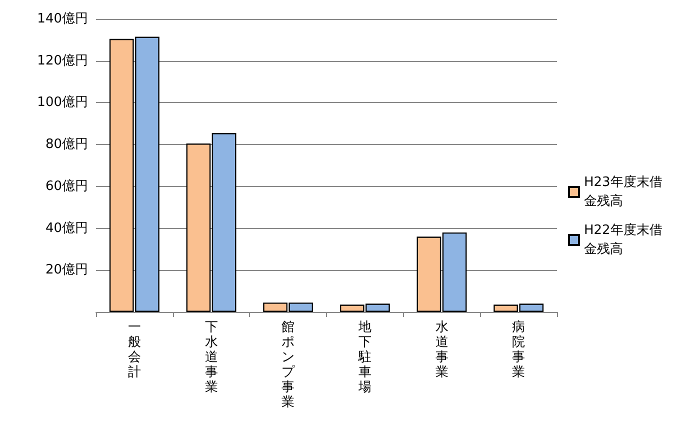 This screenshot has height=432, width=681. I want to click on y-tick-label: 100億円, so click(62, 102).